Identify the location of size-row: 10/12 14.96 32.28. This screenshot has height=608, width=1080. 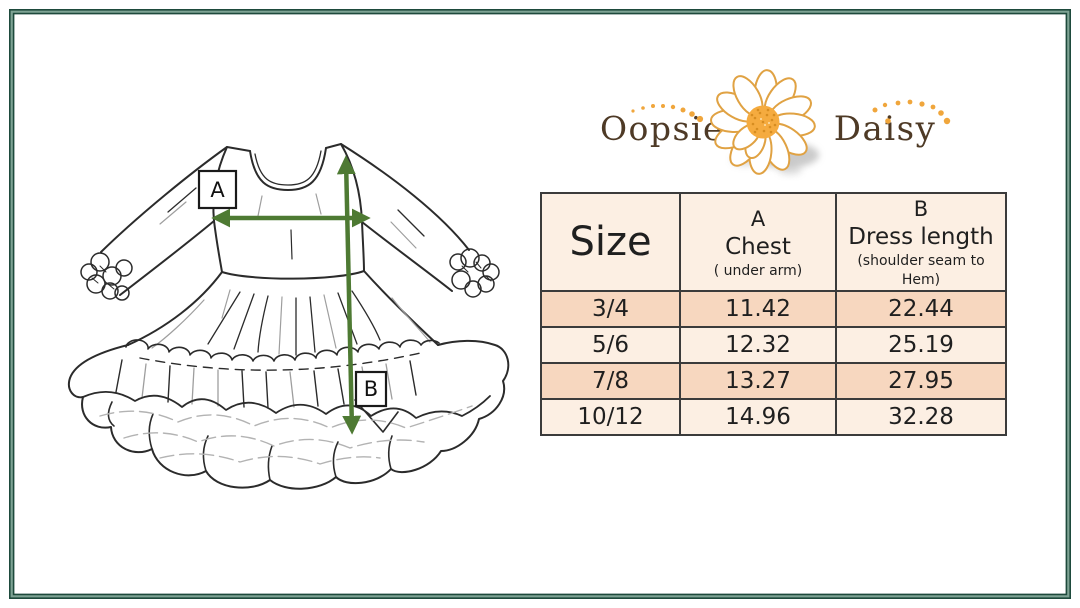
(773, 417).